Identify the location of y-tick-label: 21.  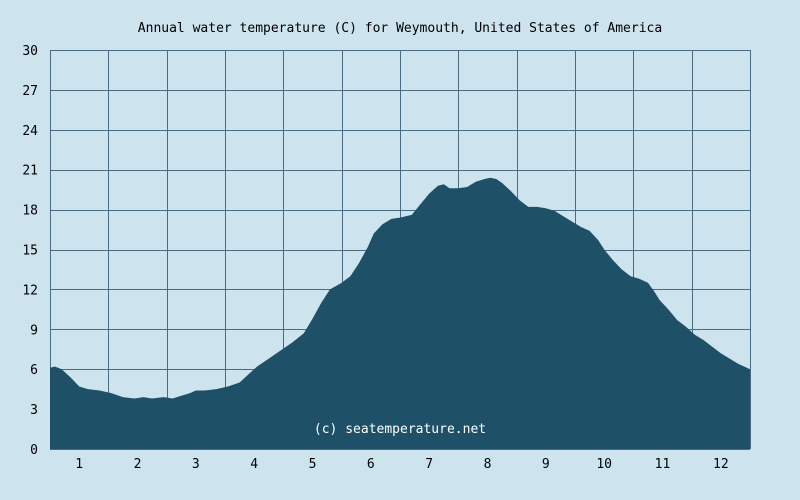
(30, 171).